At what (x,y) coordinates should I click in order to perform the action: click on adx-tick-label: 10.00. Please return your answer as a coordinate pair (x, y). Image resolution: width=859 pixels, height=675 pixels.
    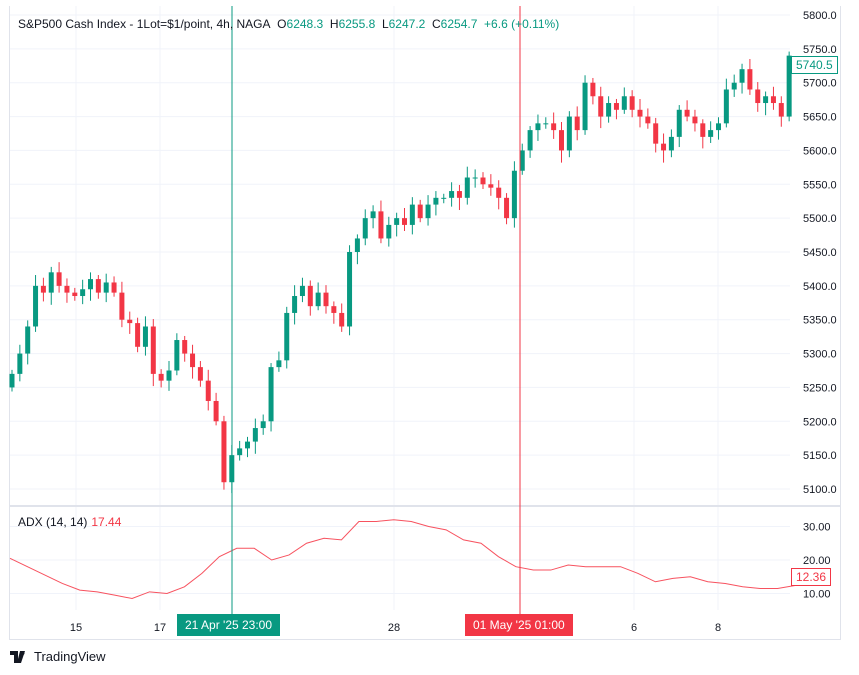
    Looking at the image, I should click on (817, 595).